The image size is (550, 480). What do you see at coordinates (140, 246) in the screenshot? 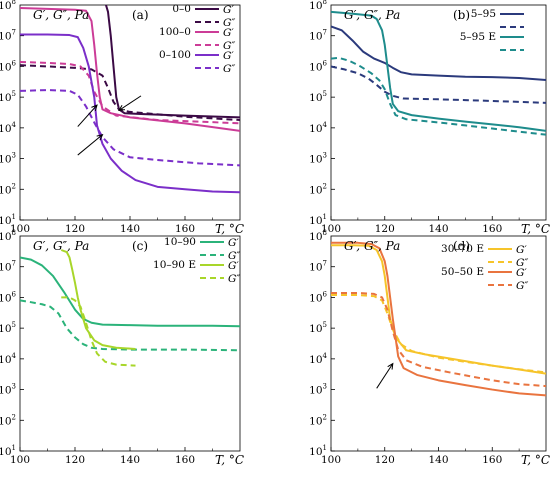
I see `panel-tag: (c)` at bounding box center [140, 246].